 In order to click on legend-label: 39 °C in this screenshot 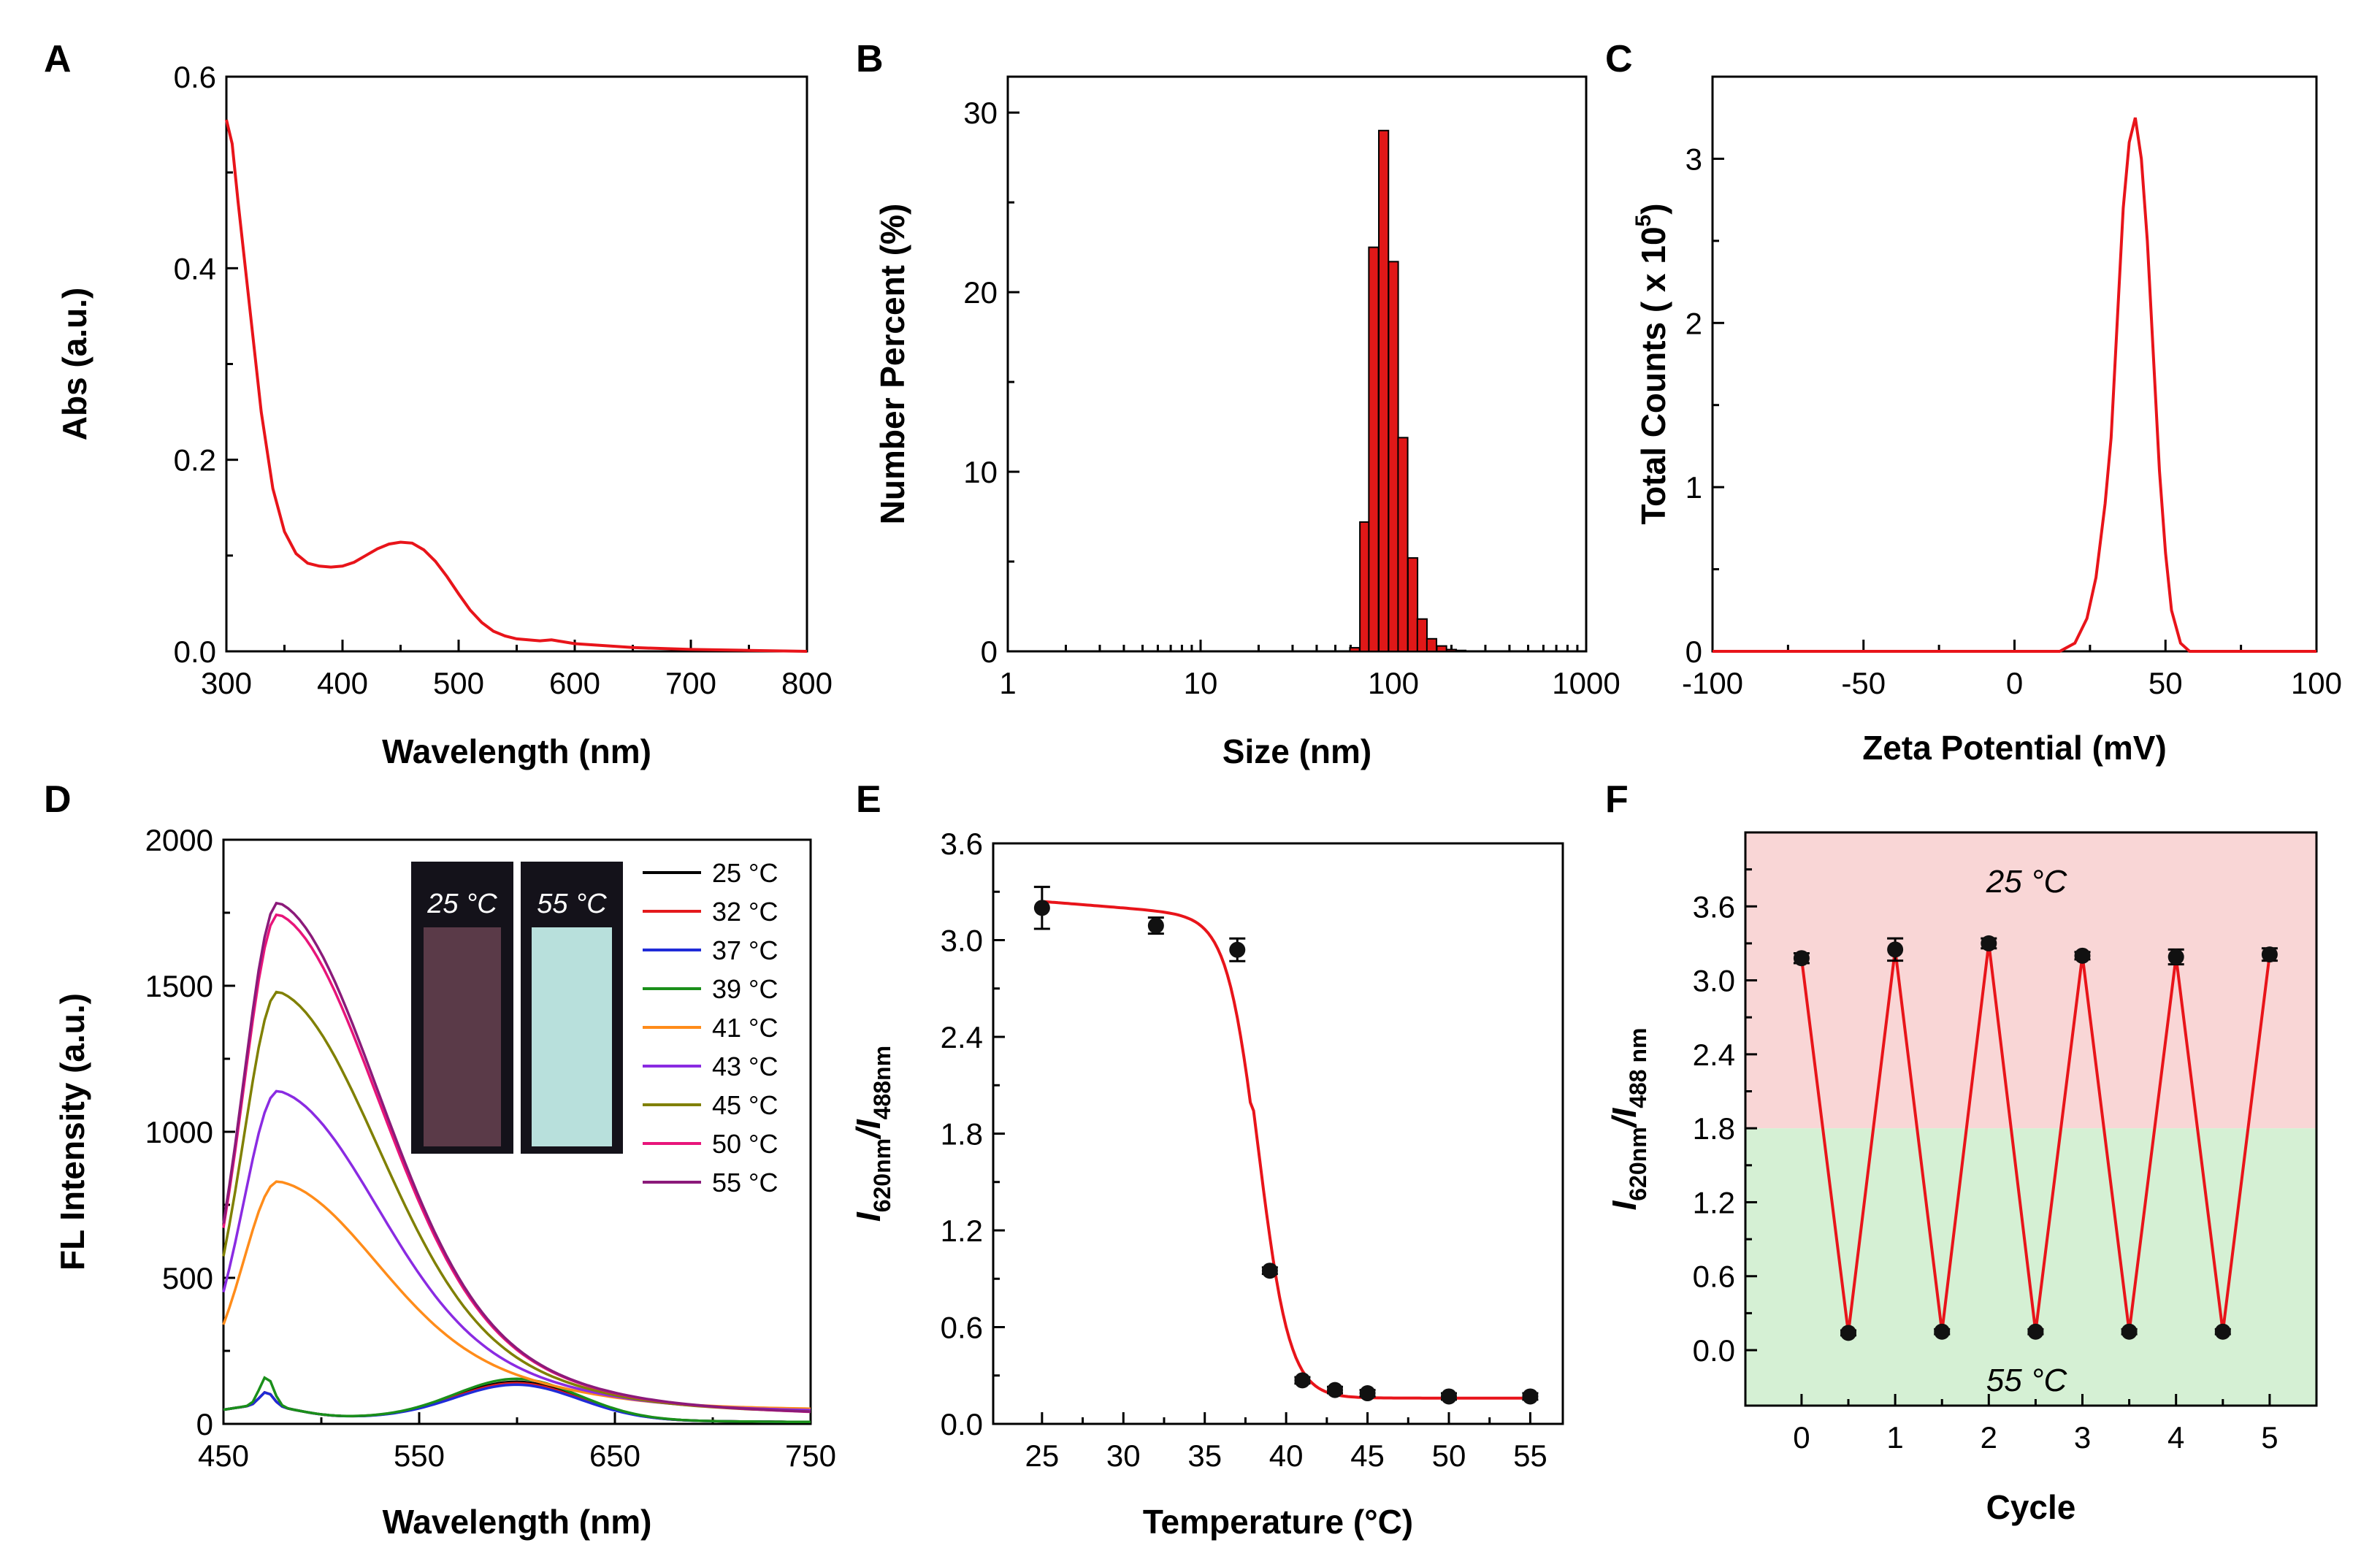, I will do `click(745, 989)`.